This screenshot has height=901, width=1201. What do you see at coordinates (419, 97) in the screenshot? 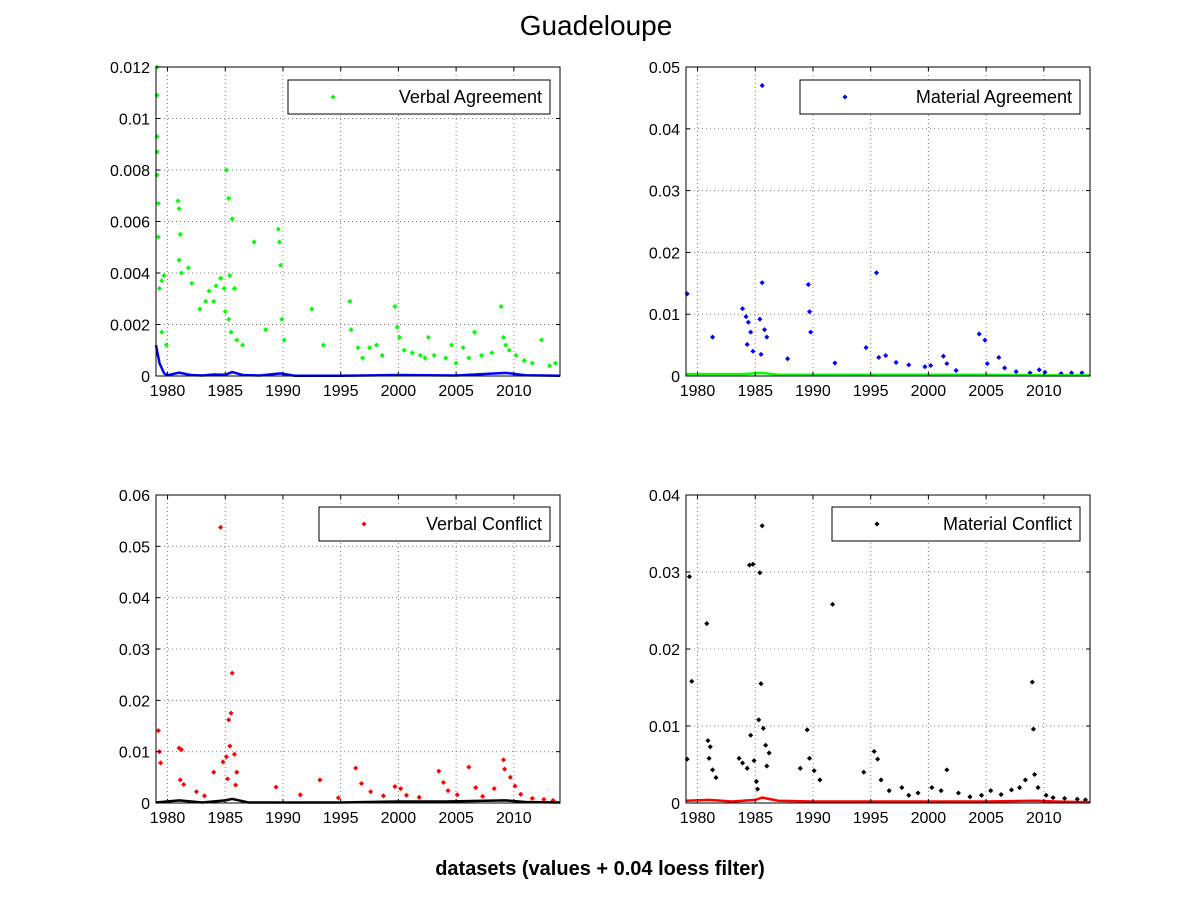
I see `legend: Verbal Agreement` at bounding box center [419, 97].